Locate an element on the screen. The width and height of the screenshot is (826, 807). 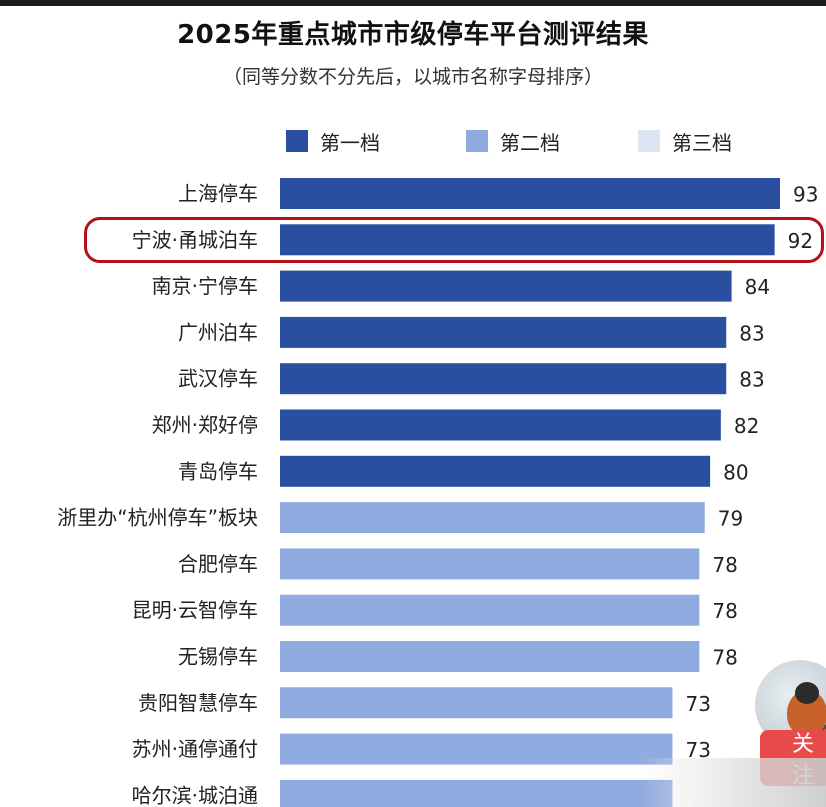
legend-swatch-tier1 is located at coordinates (297, 141).